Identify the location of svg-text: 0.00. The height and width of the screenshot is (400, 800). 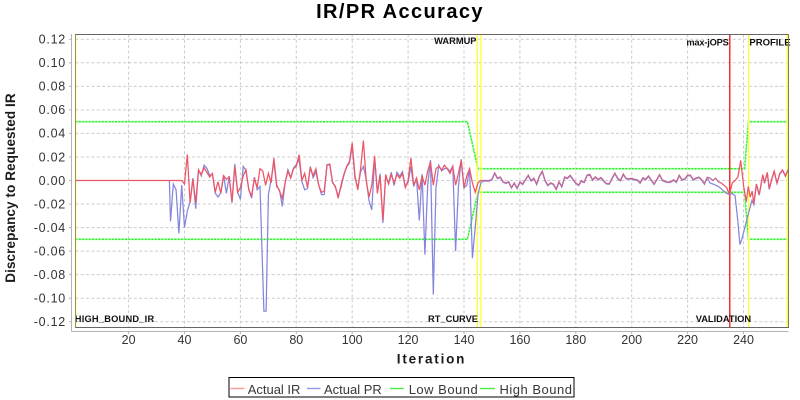
(52, 181).